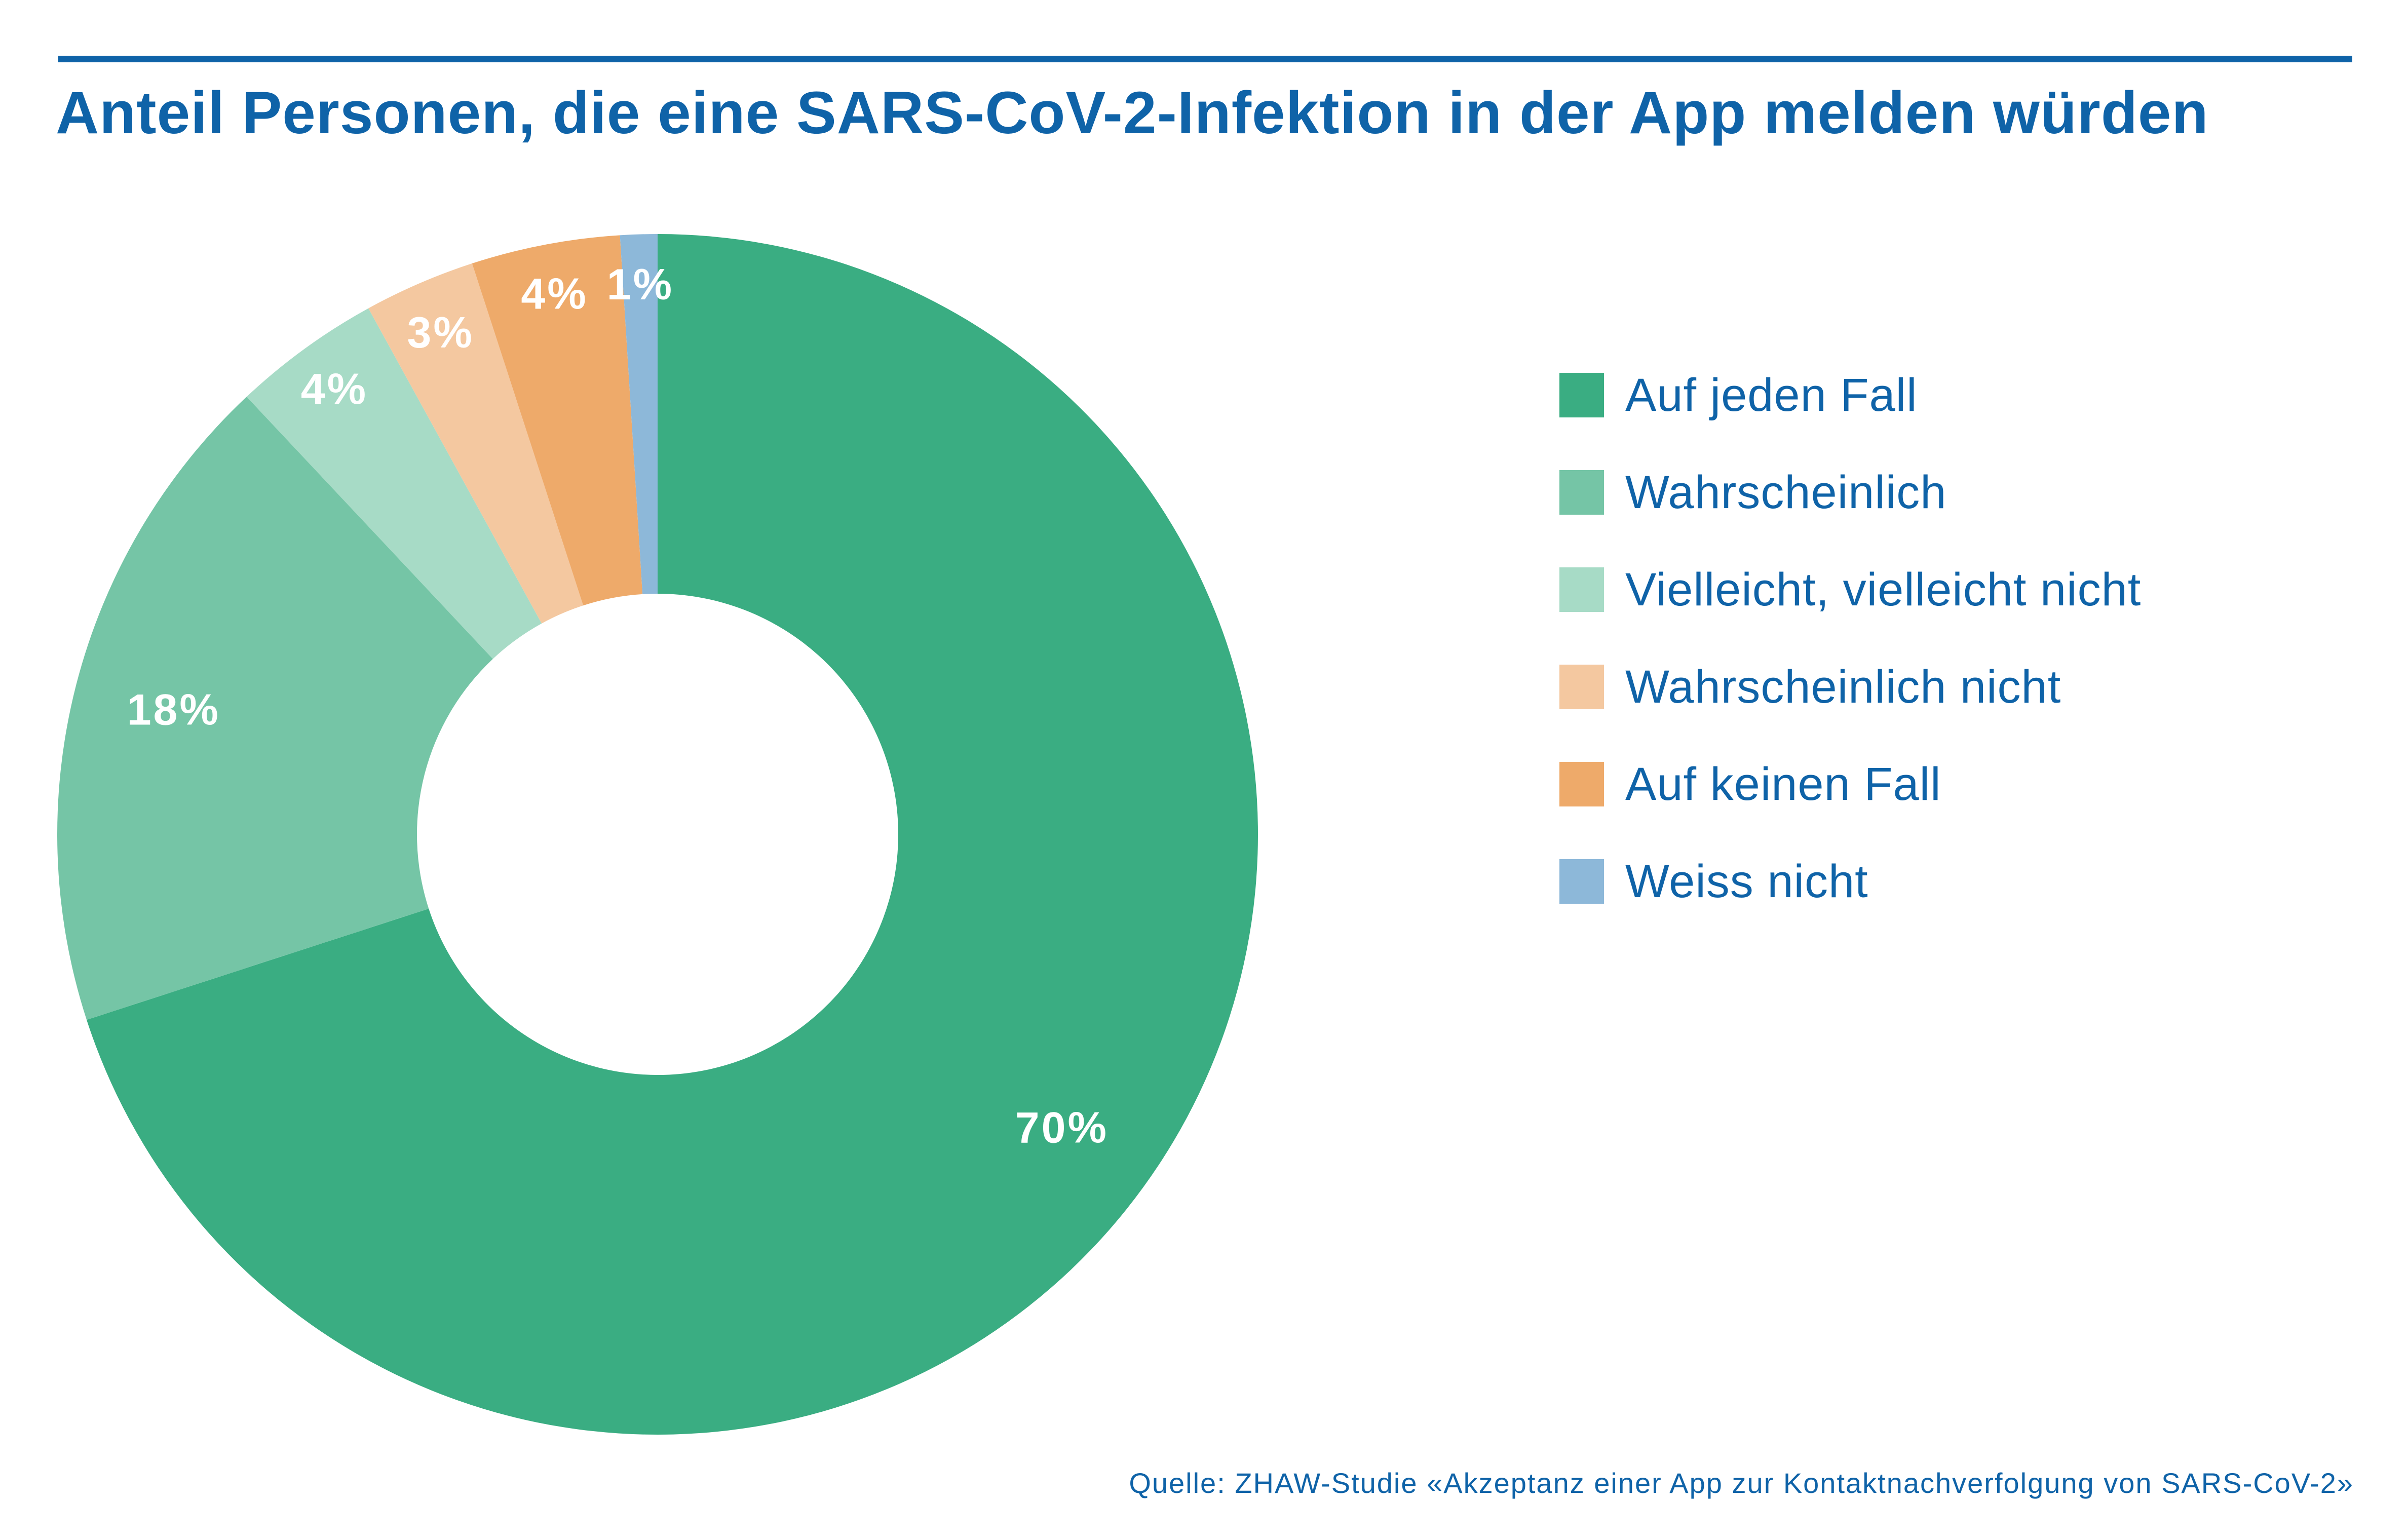 The height and width of the screenshot is (1540, 2407). I want to click on legend-item-4: Wahrscheinlich nicht, so click(1850, 687).